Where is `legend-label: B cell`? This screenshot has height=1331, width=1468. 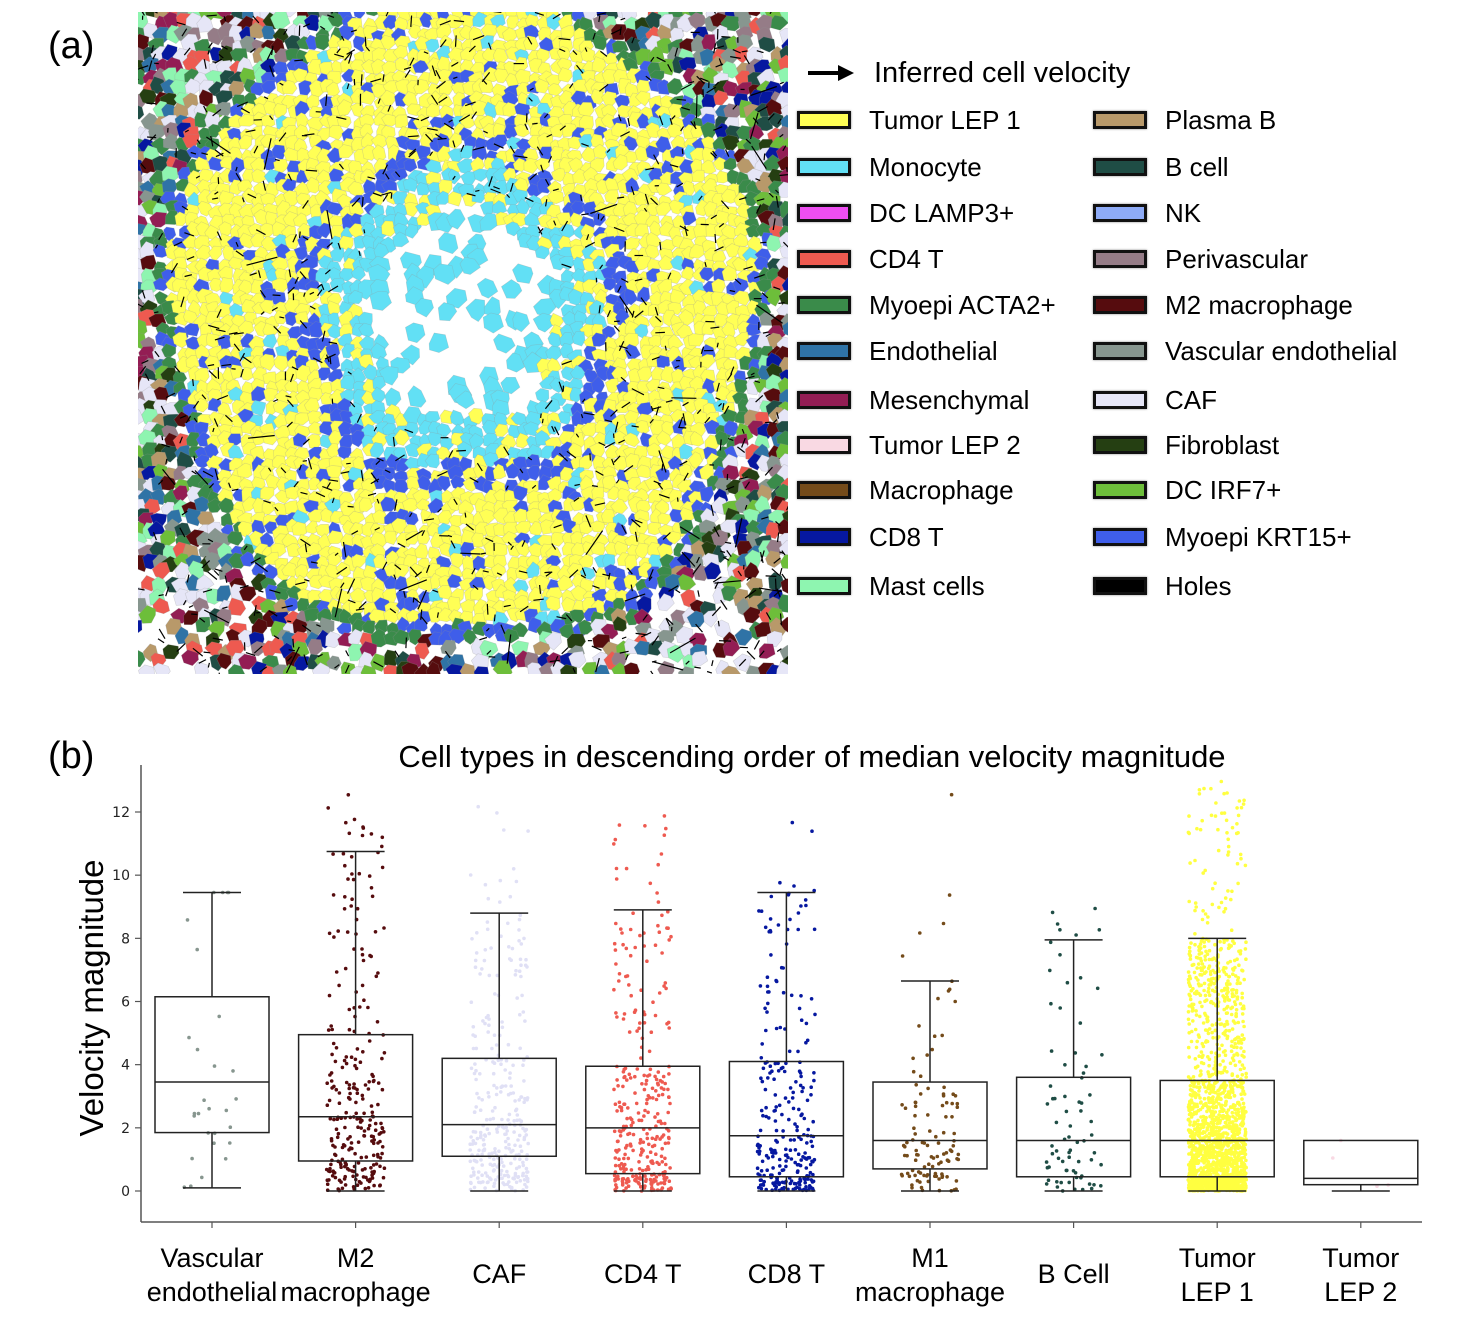 legend-label: B cell is located at coordinates (1197, 167).